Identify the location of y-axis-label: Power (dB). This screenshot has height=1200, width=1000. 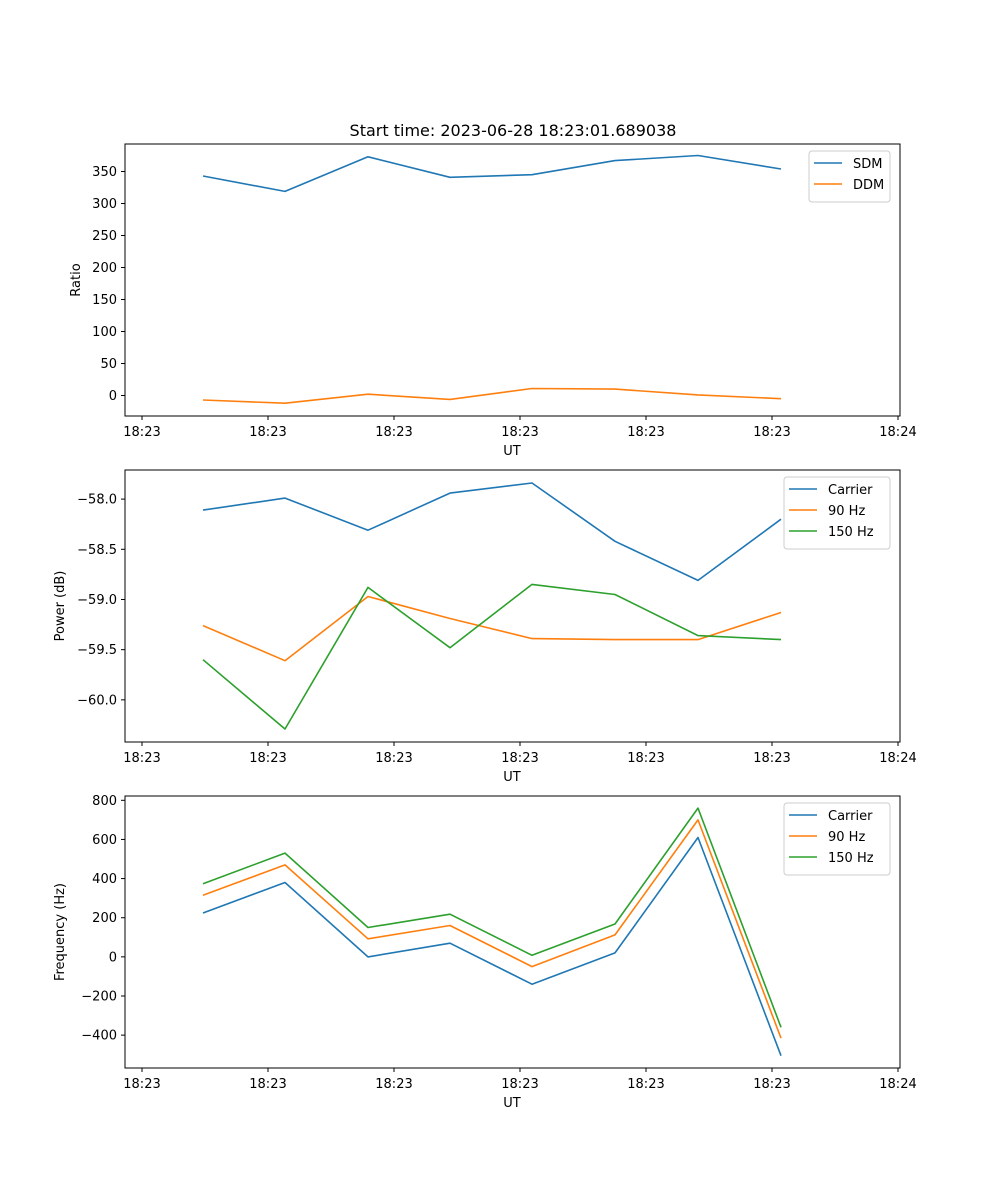
(60, 606).